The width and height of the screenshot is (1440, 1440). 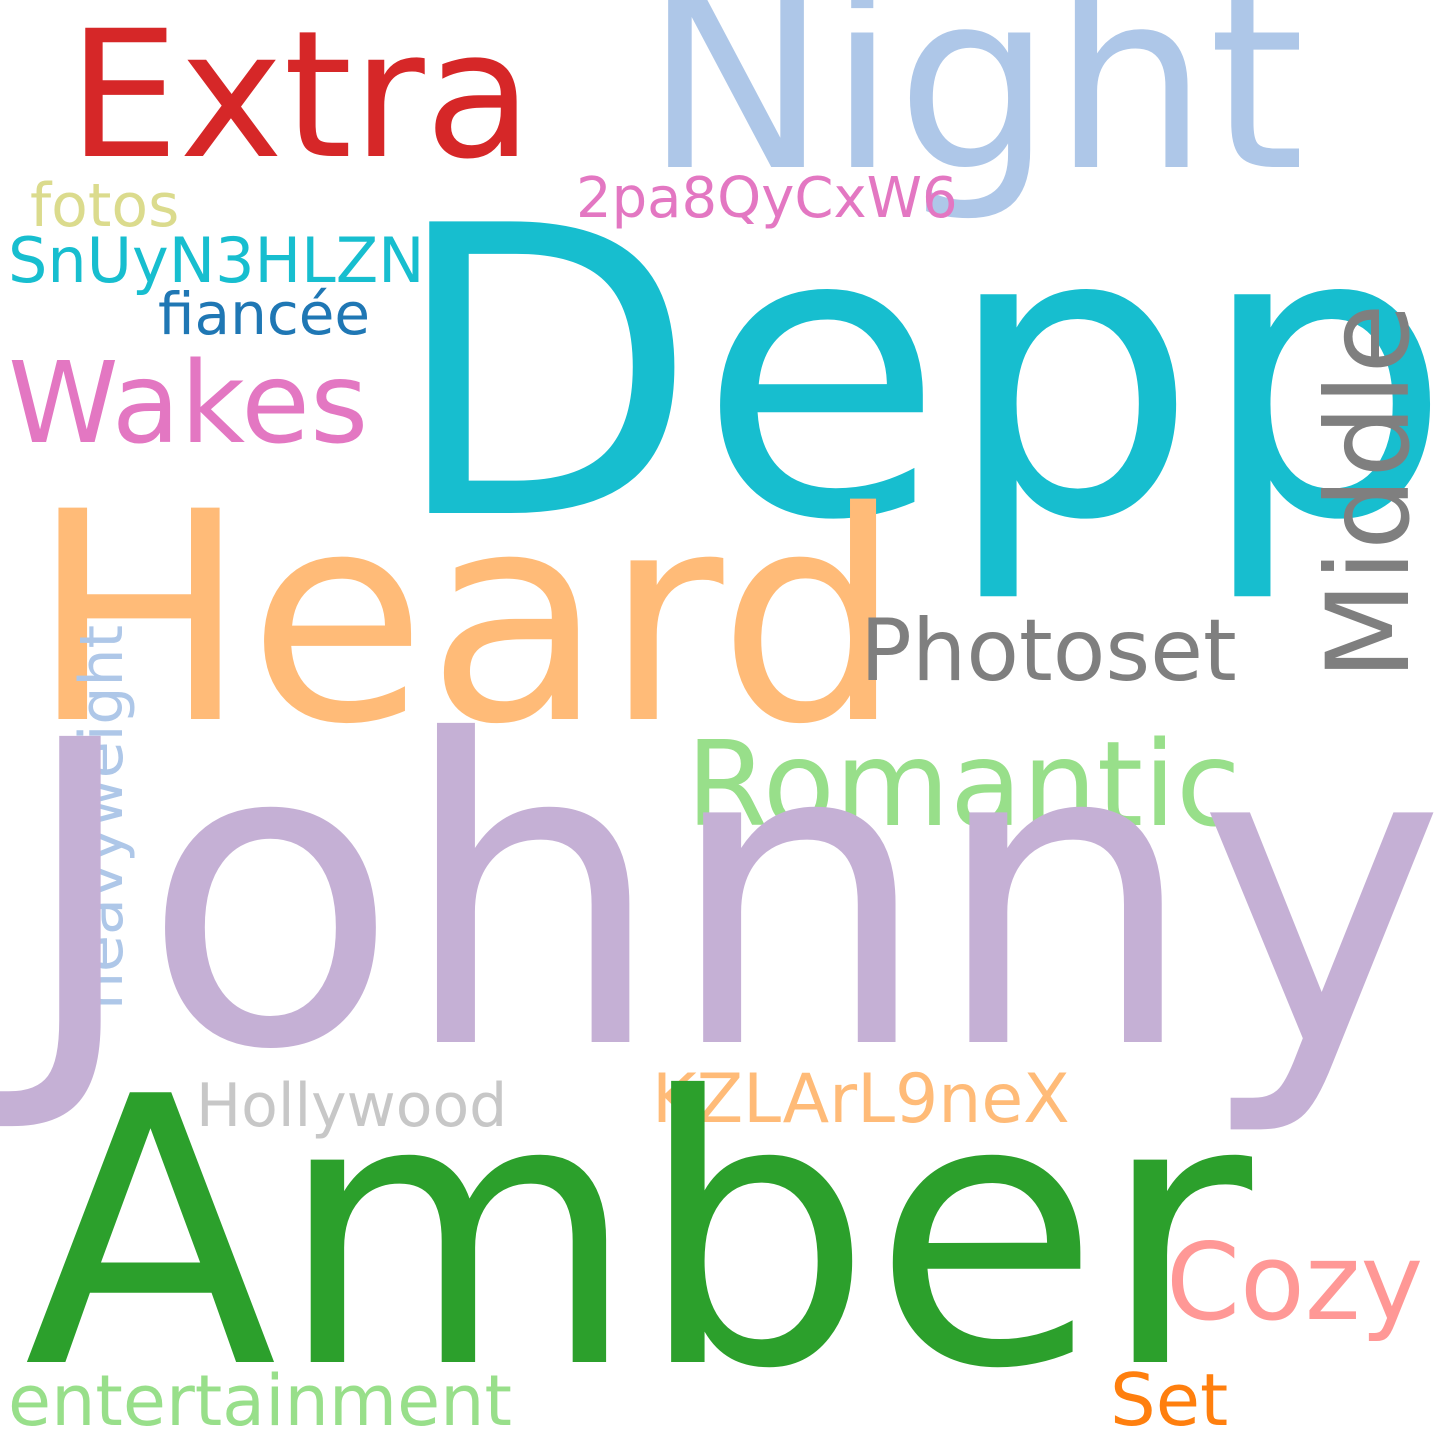 I want to click on word-heard: Heard, so click(x=466, y=619).